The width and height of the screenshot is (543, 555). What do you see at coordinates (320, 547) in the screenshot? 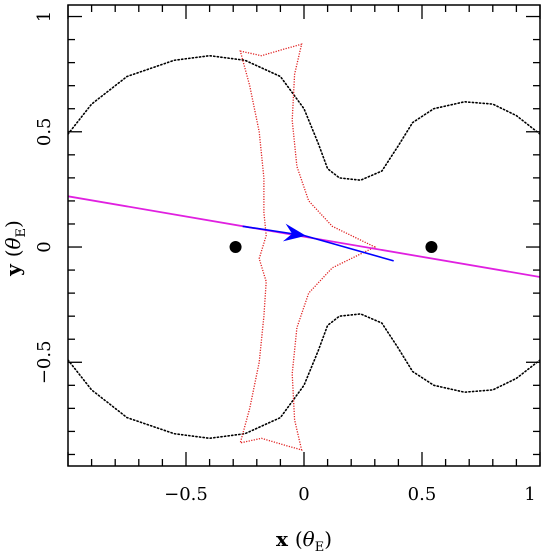
I see `x-axis-unit-subscript: E` at bounding box center [320, 547].